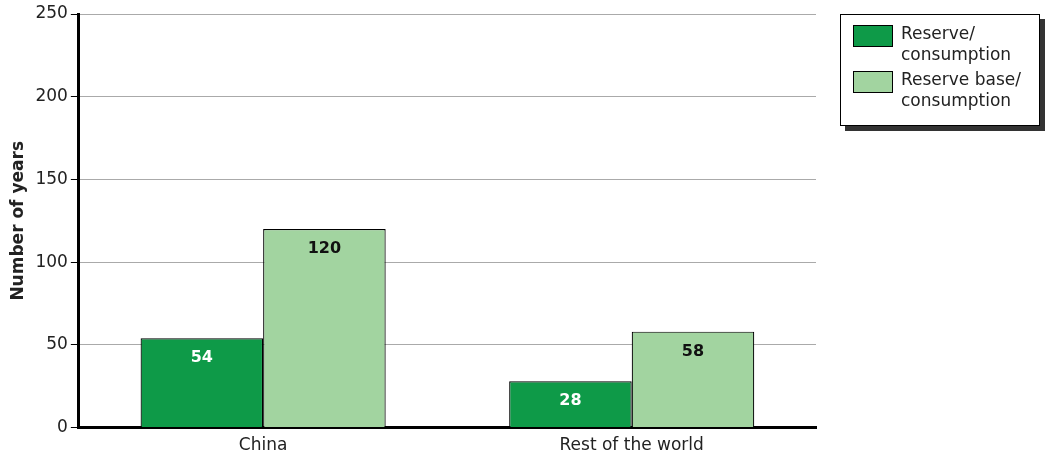  What do you see at coordinates (51, 260) in the screenshot?
I see `y-tick-label: 100` at bounding box center [51, 260].